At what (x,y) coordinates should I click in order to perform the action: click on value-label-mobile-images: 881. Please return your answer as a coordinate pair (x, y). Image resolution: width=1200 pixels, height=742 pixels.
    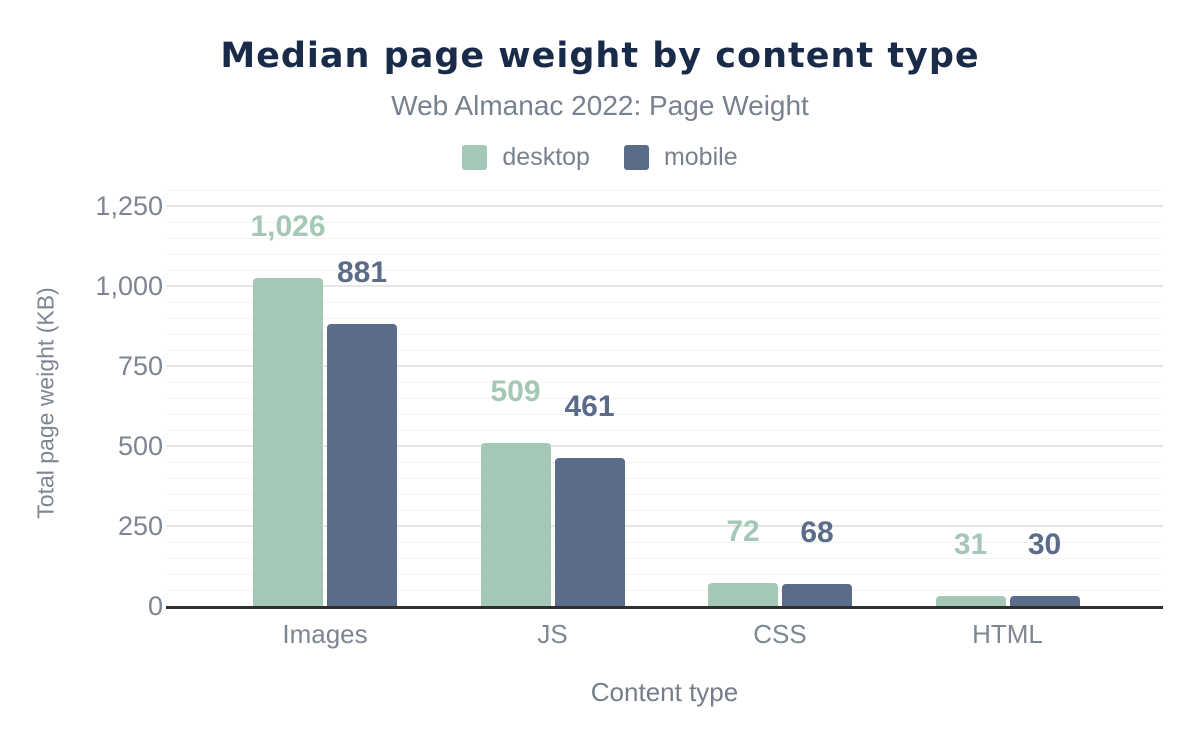
    Looking at the image, I should click on (362, 272).